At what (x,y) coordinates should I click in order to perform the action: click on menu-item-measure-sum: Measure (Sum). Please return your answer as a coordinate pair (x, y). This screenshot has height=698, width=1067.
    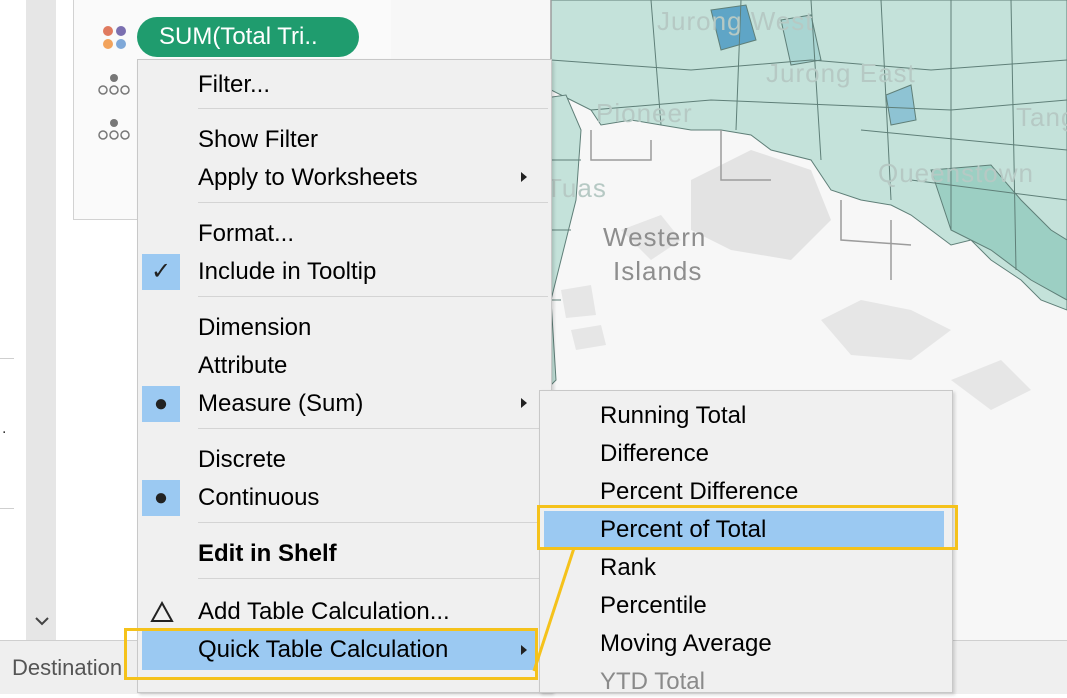
    Looking at the image, I should click on (281, 403).